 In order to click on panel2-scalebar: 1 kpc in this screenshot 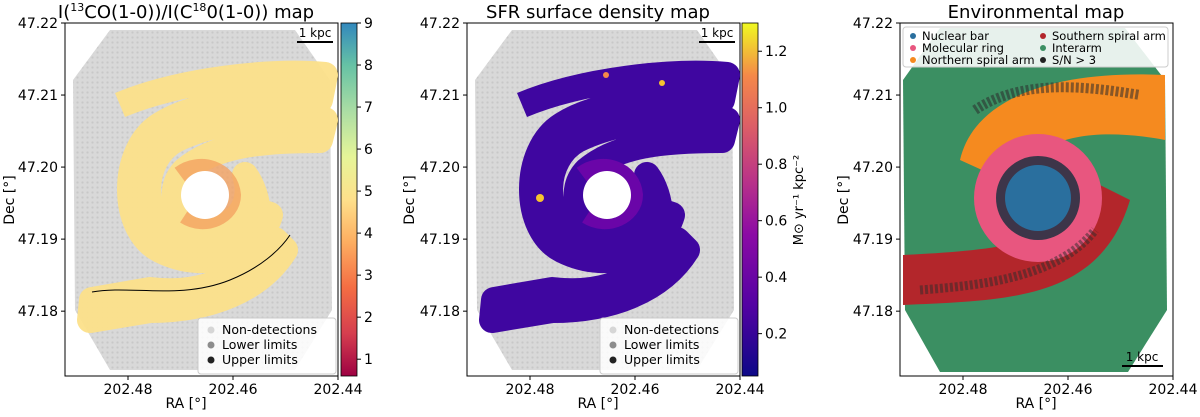, I will do `click(717, 34)`.